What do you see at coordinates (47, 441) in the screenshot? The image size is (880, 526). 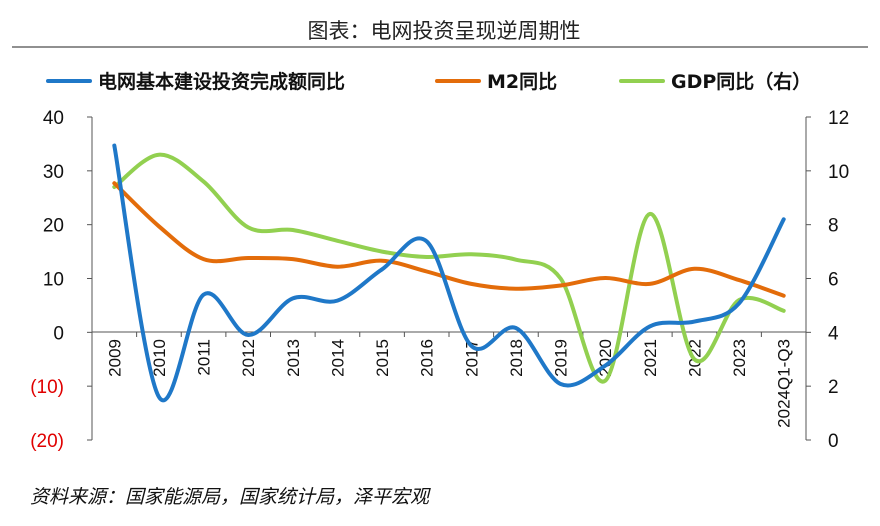 I see `left-axis-tick-label: (20)` at bounding box center [47, 441].